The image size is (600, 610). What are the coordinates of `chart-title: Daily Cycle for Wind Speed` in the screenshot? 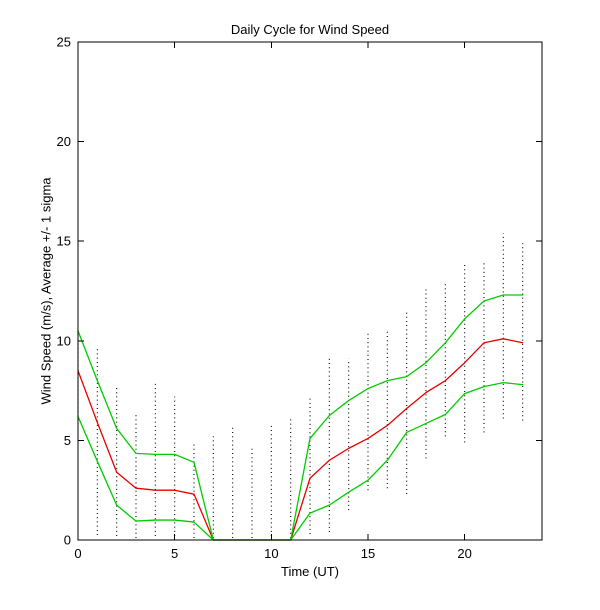 It's located at (310, 29).